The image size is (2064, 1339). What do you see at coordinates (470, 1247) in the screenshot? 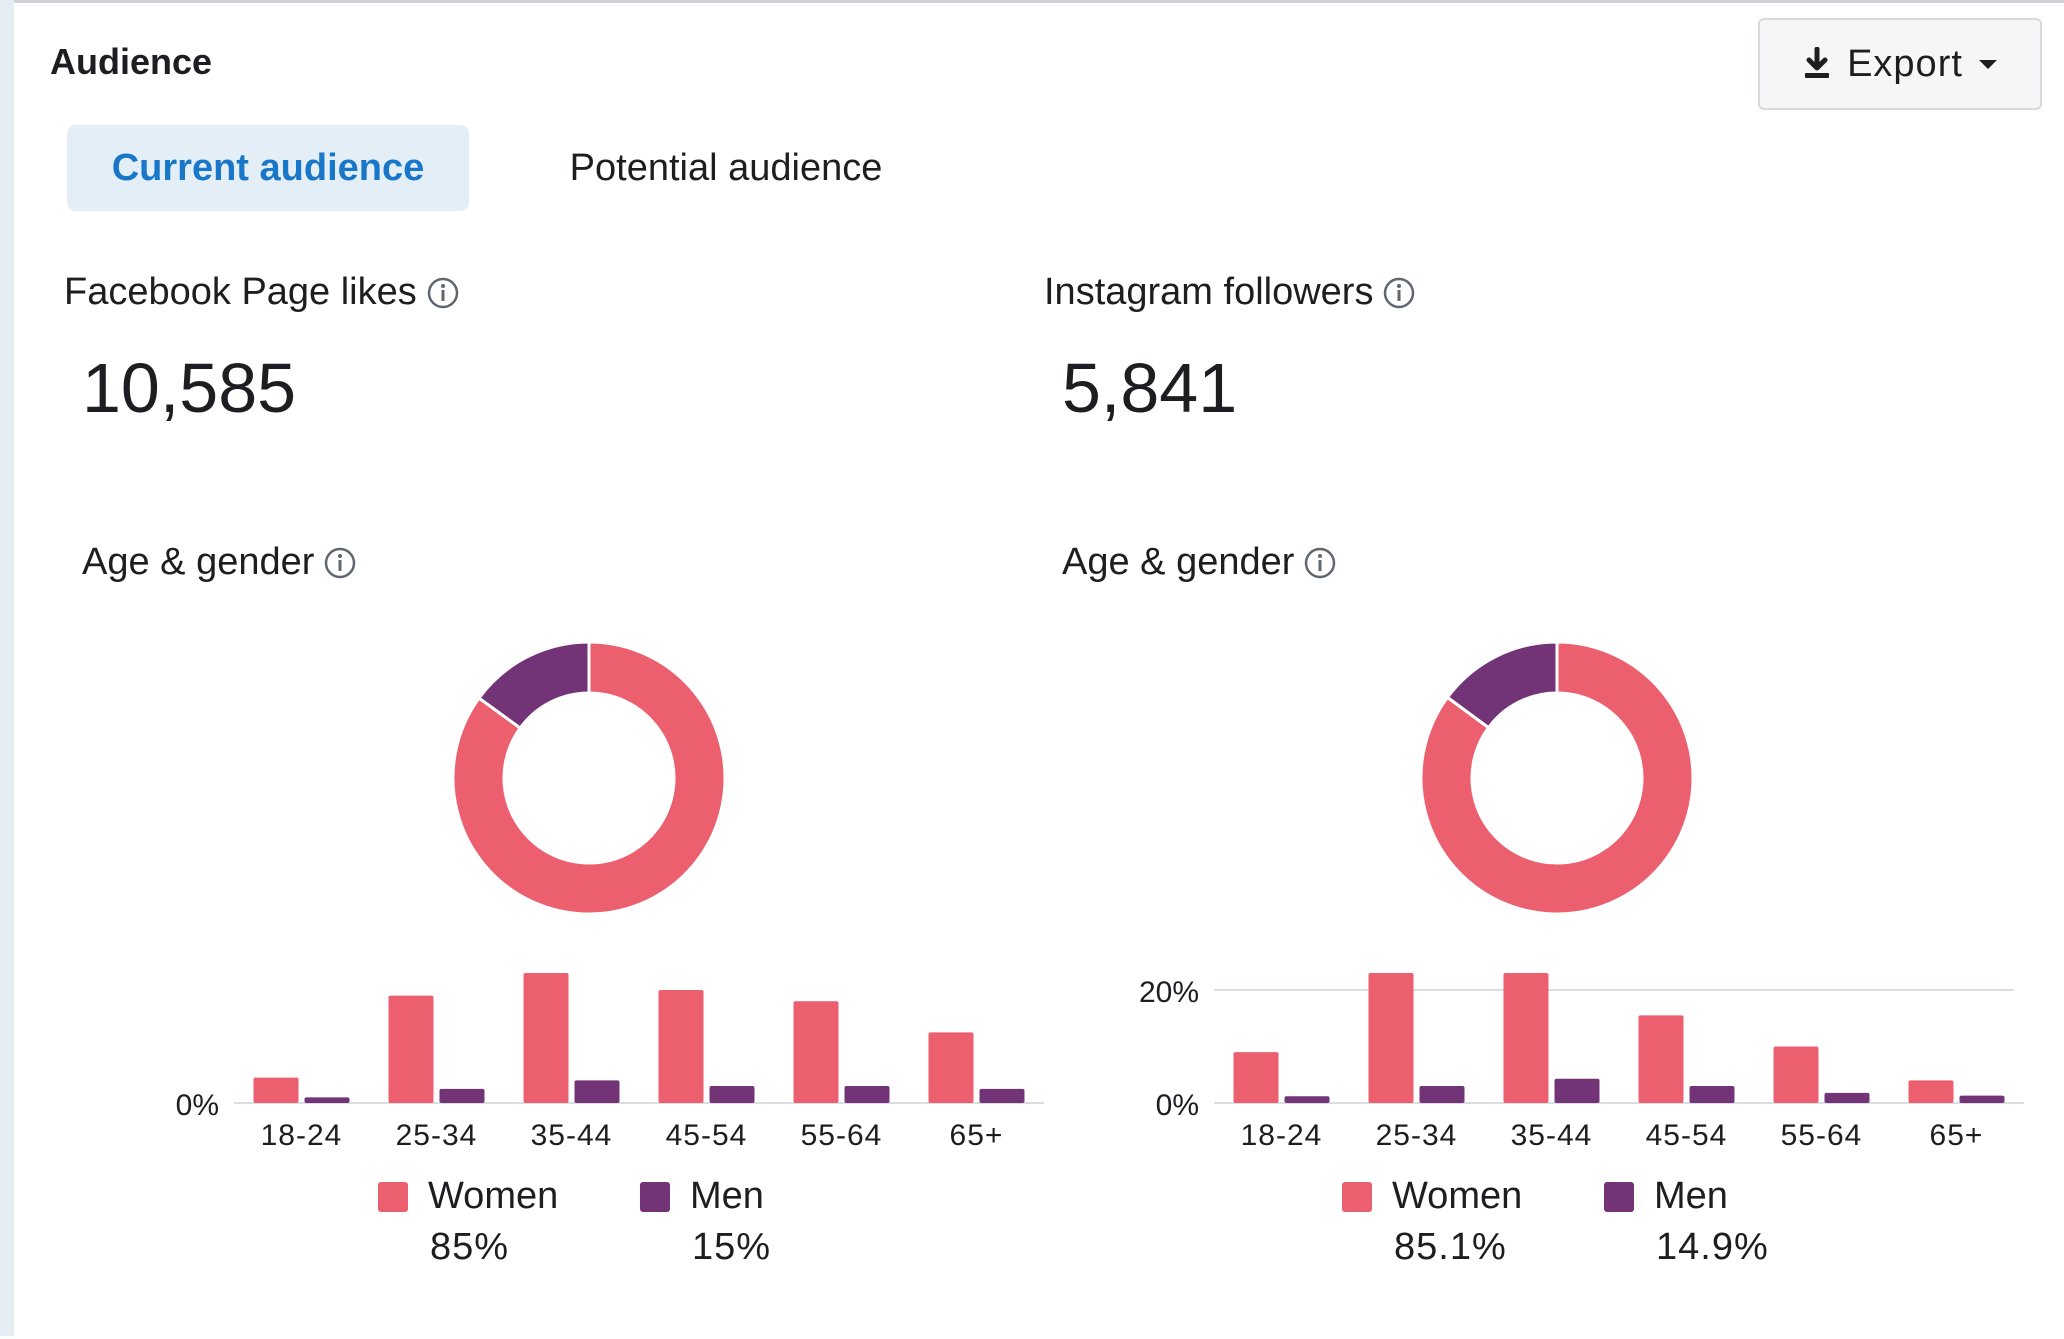
I see `legend-women-pct: 85%` at bounding box center [470, 1247].